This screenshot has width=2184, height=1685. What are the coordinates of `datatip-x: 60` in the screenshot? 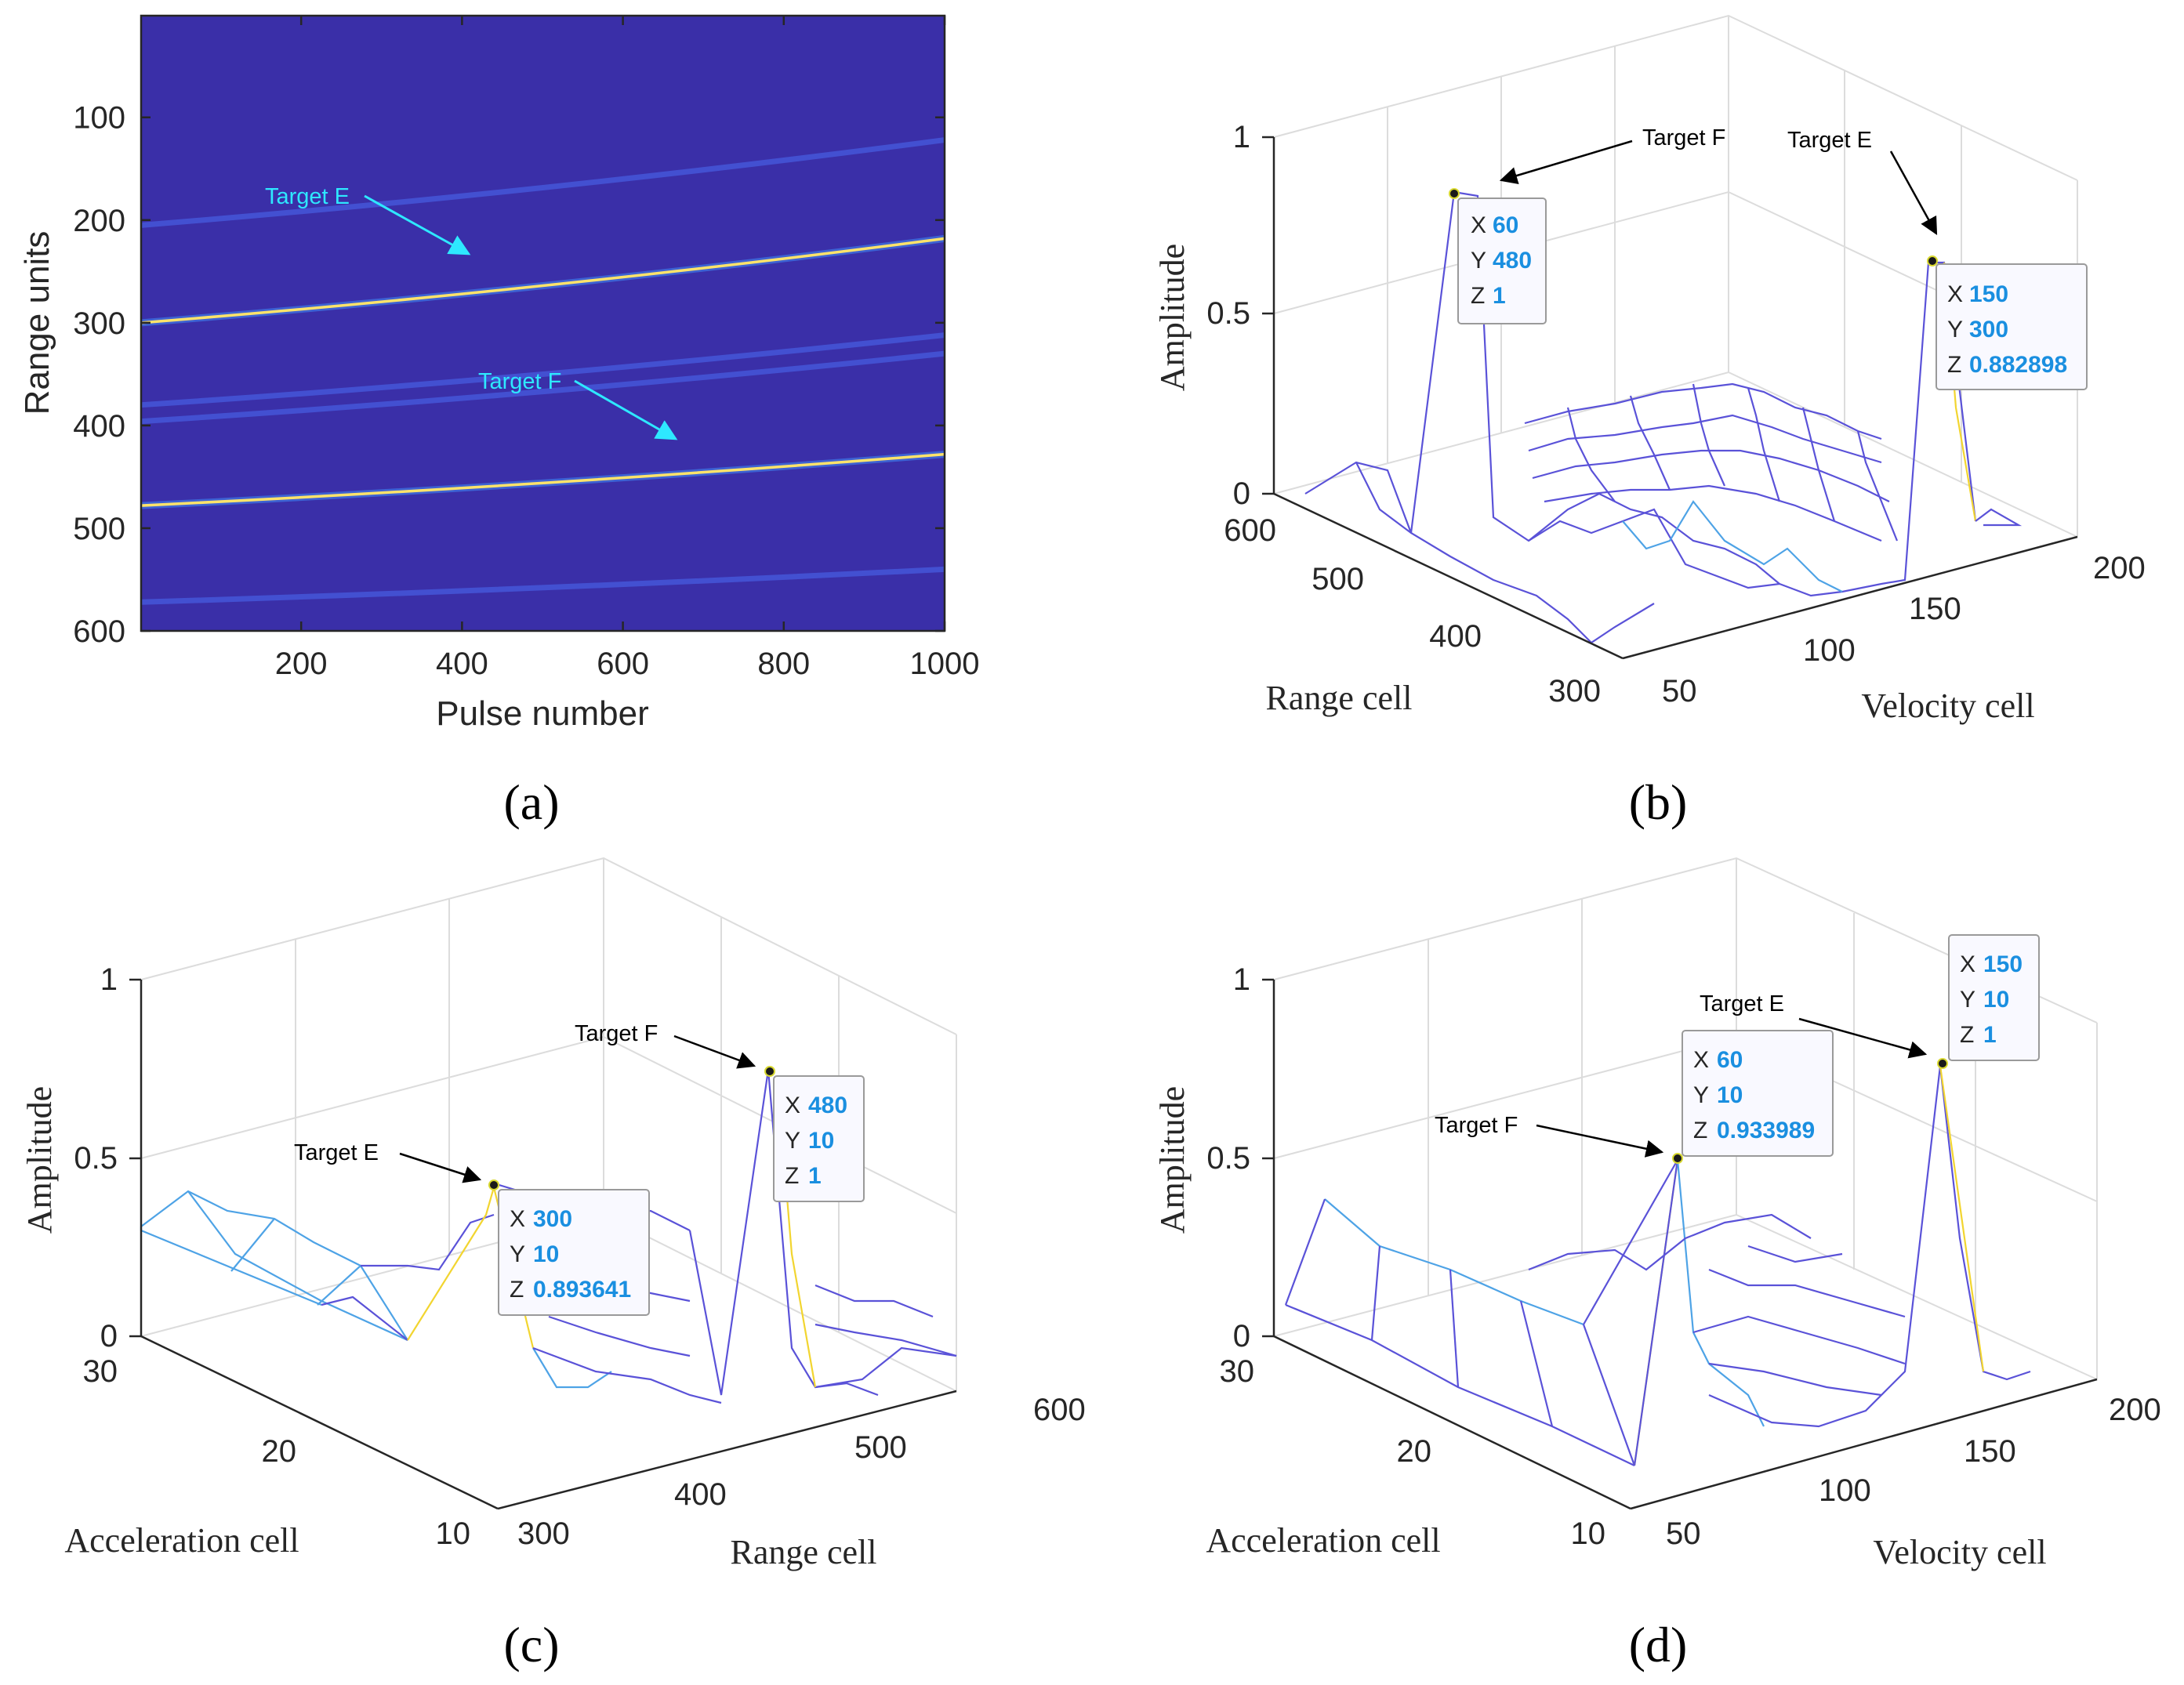 It's located at (1505, 225).